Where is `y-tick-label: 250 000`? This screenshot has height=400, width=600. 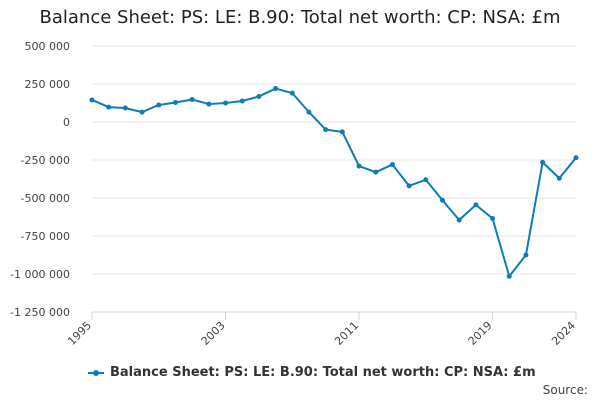 y-tick-label: 250 000 is located at coordinates (48, 84).